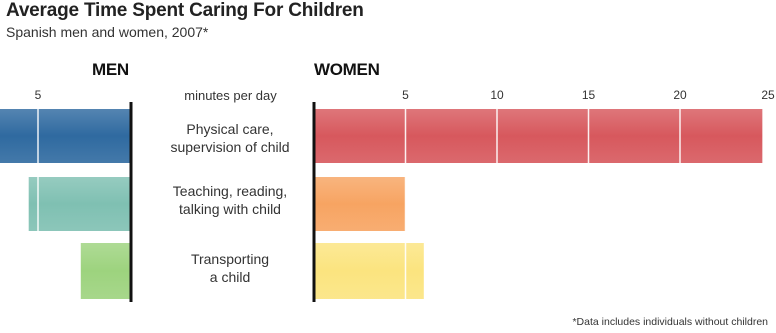  Describe the element at coordinates (107, 32) in the screenshot. I see `chart-subtitle: Spanish men and women, 2007*` at that location.